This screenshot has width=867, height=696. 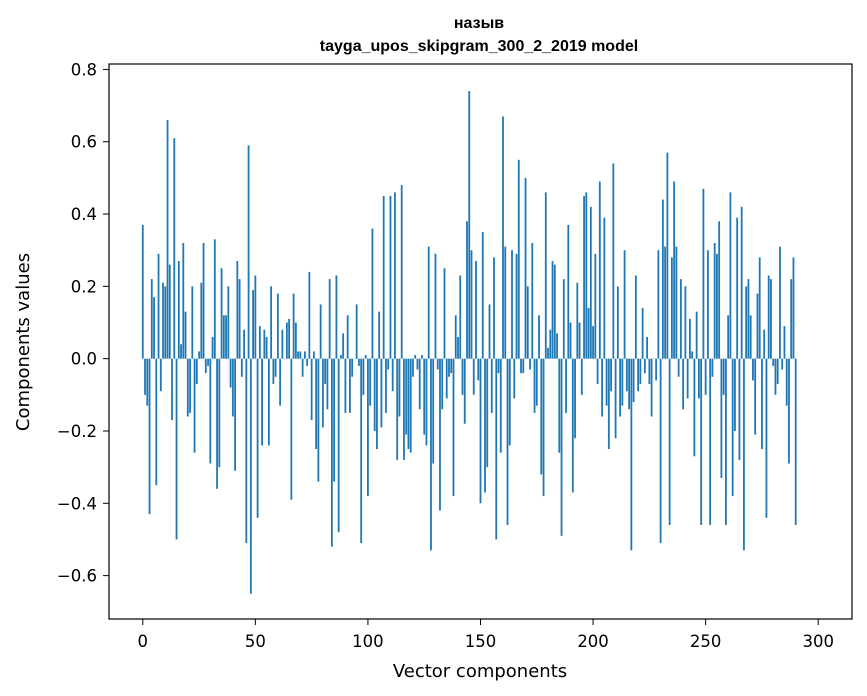 I want to click on x-tick-label: 0, so click(x=143, y=641).